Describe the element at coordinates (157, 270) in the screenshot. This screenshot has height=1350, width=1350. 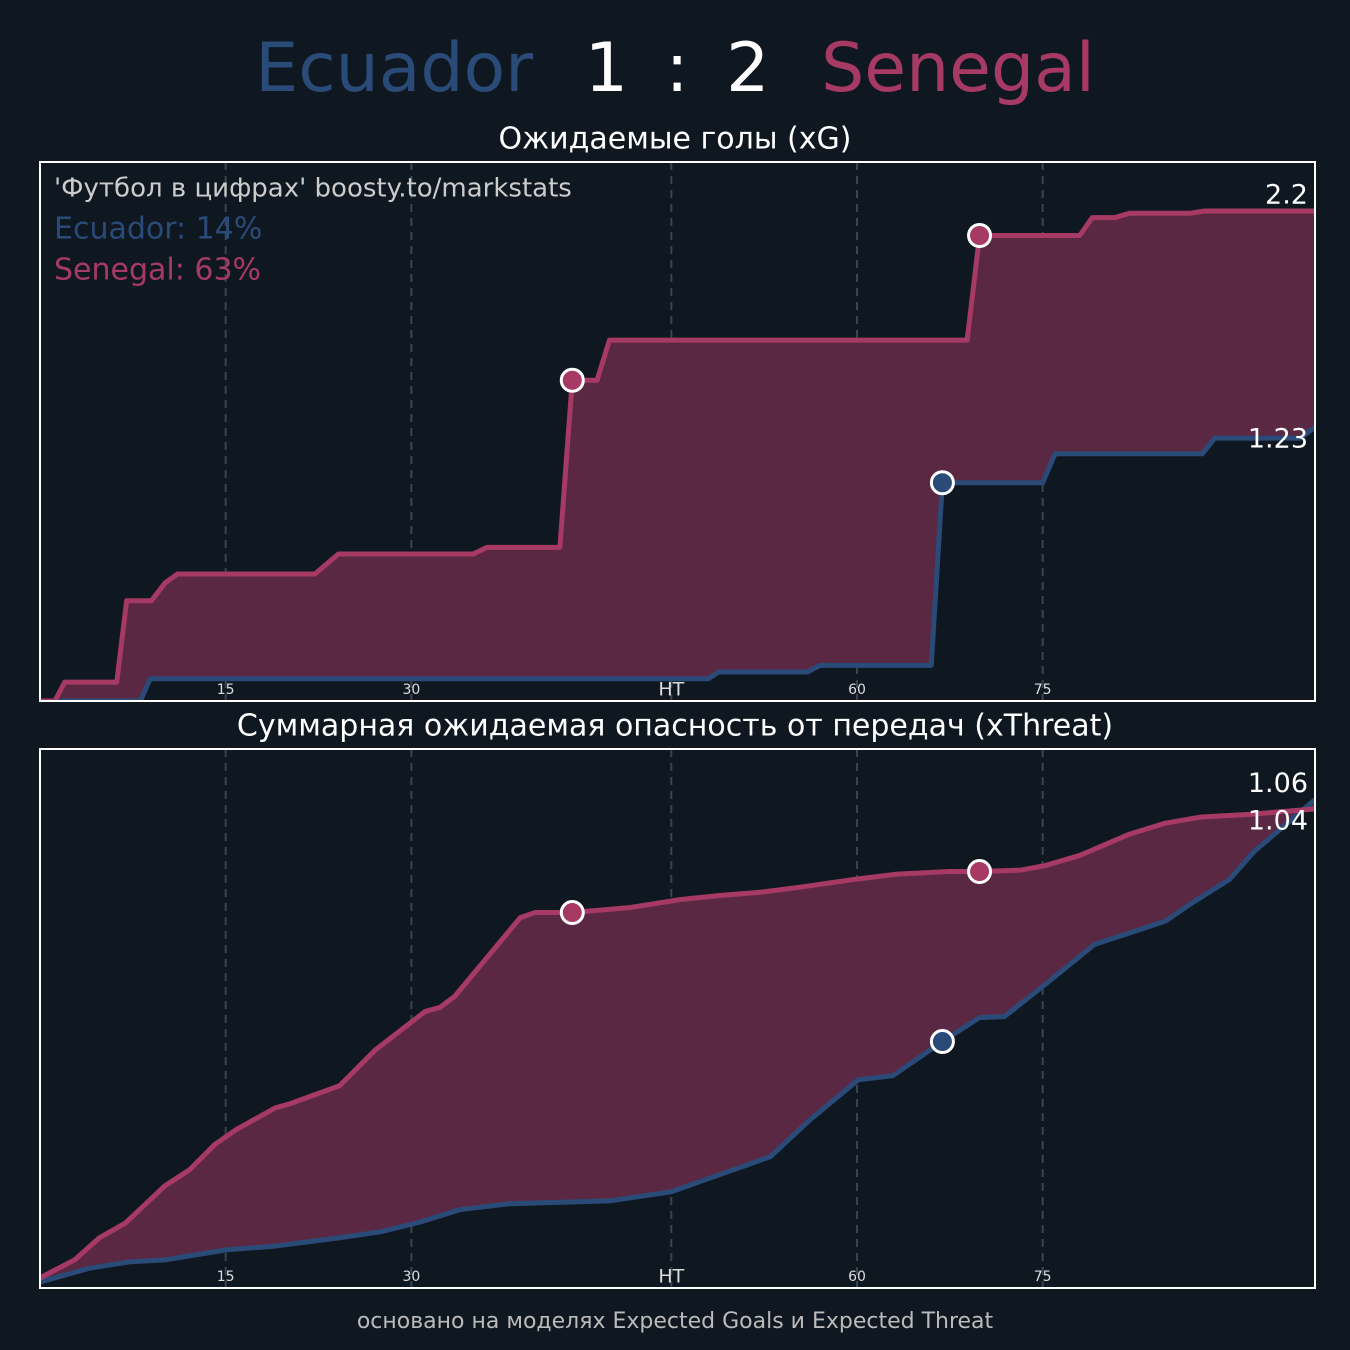
I see `annotation: Senegal: 63%` at that location.